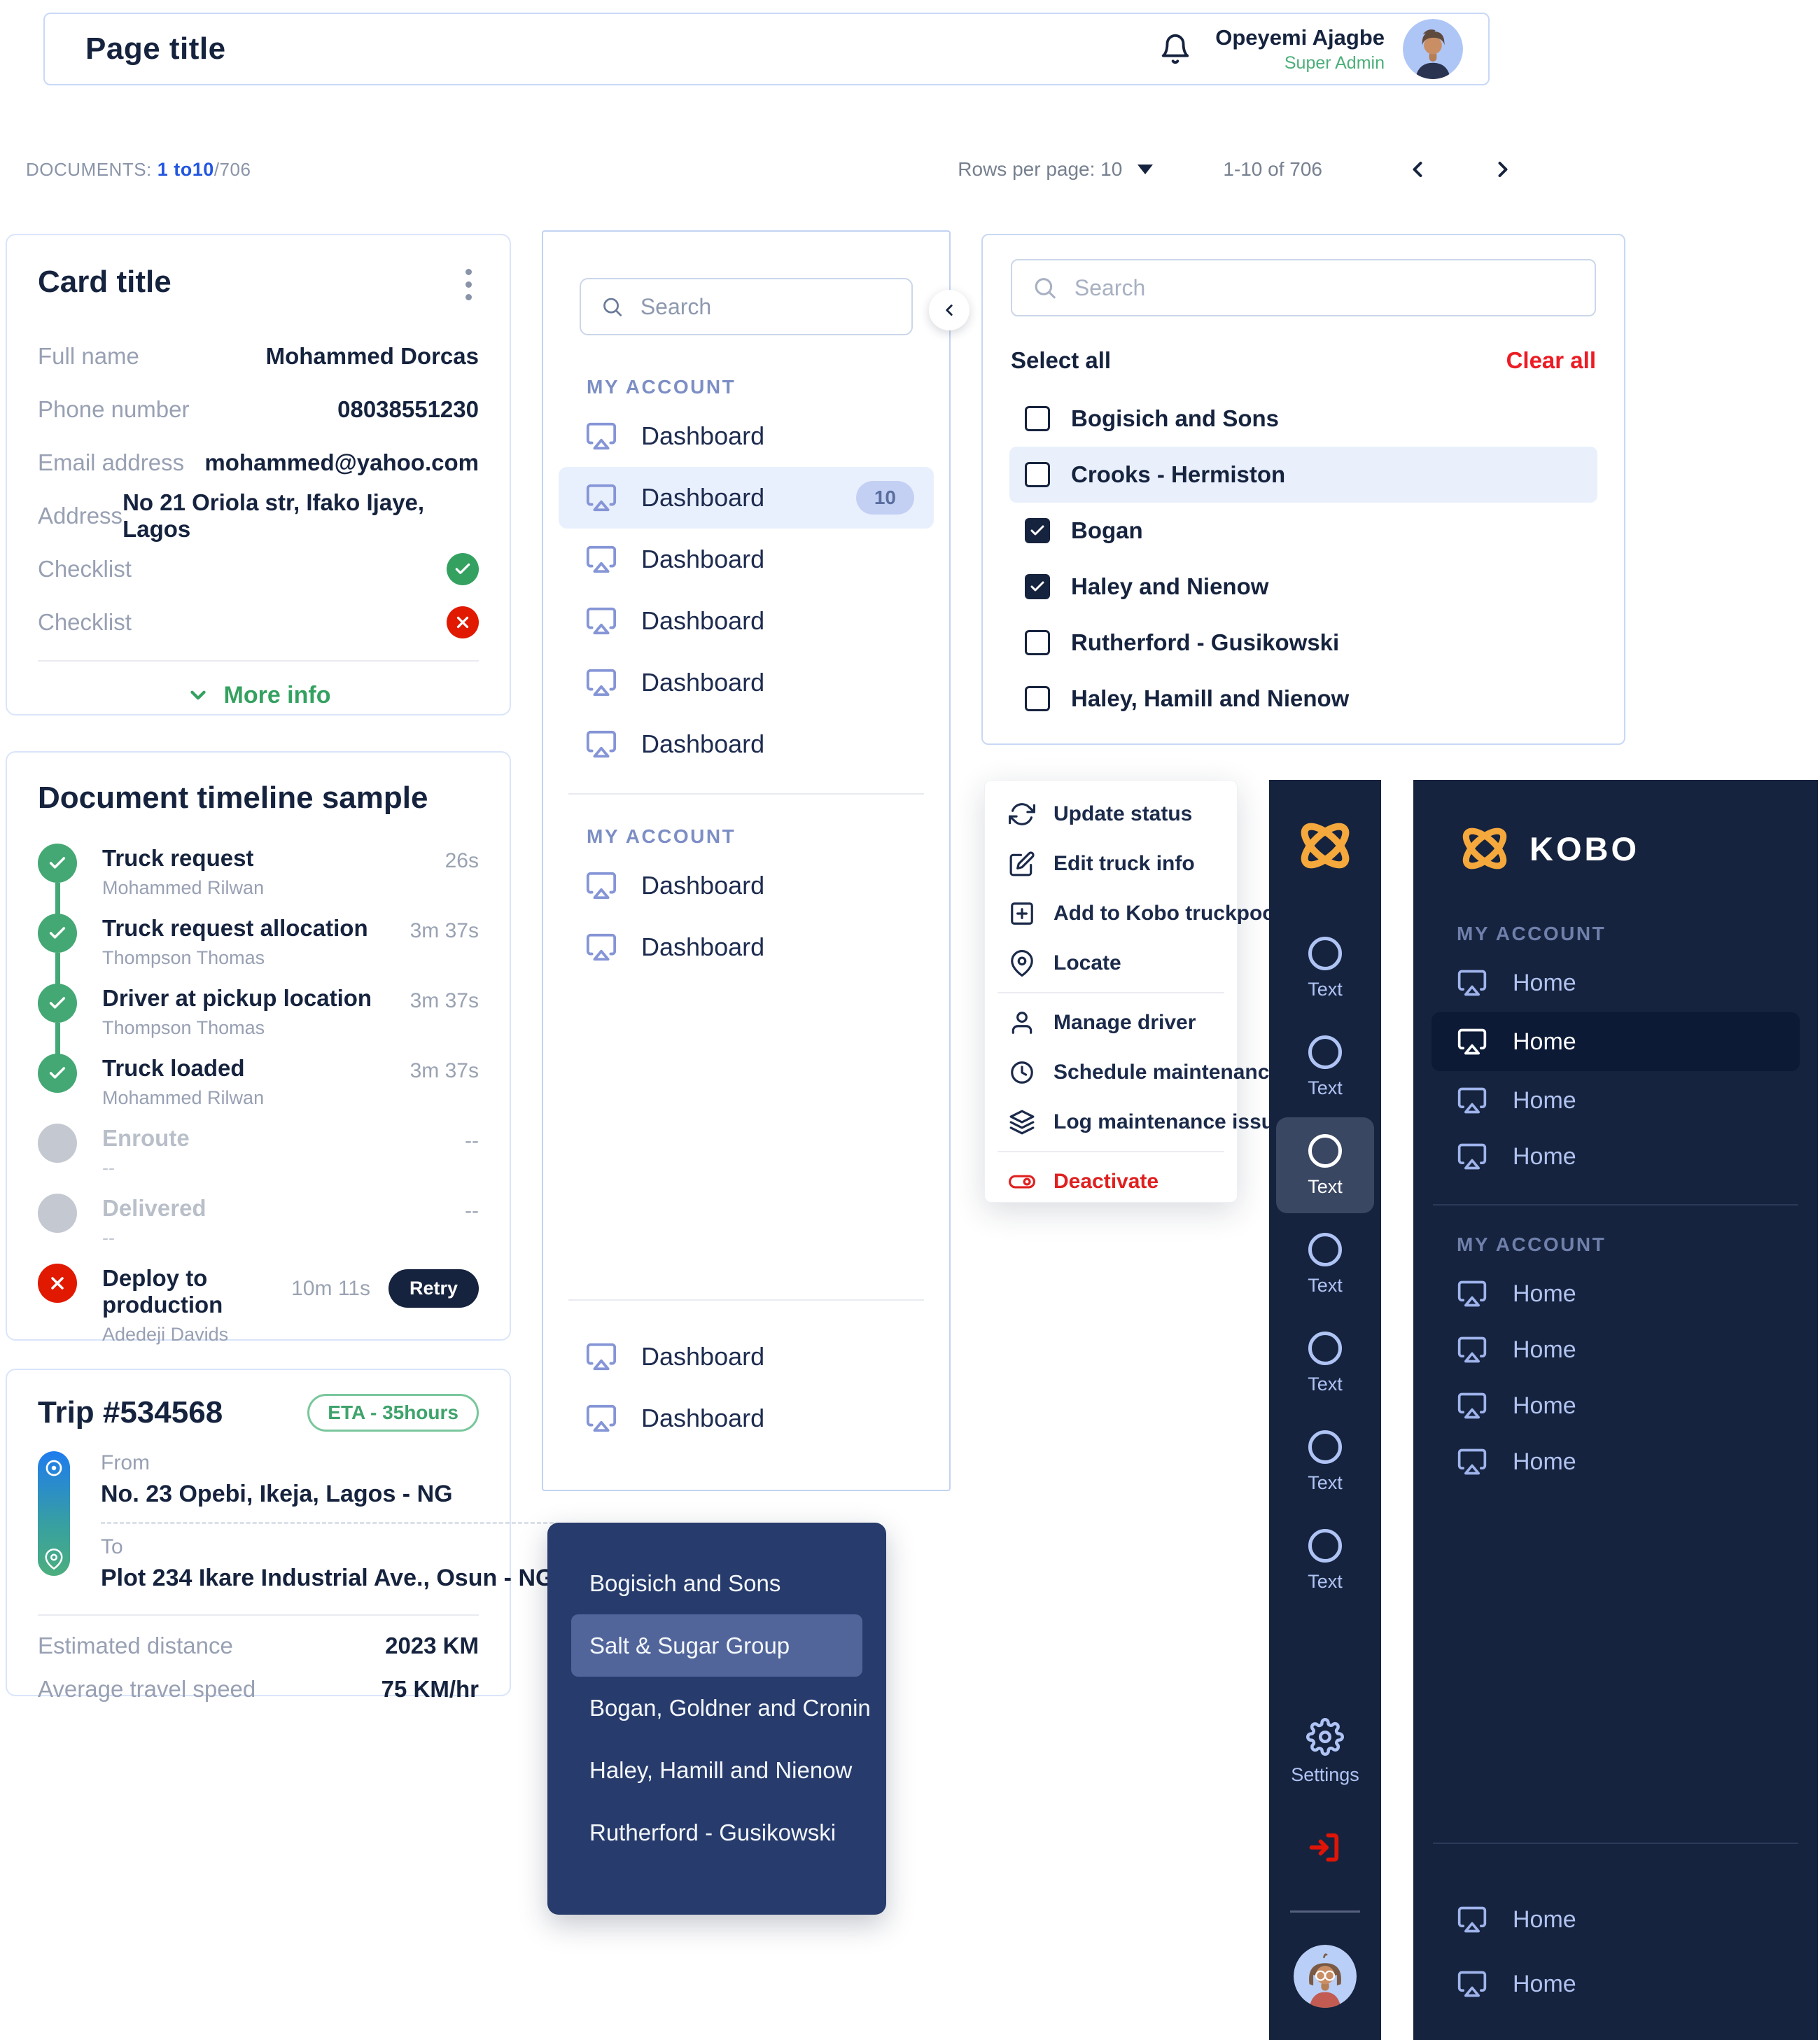 The width and height of the screenshot is (1820, 2040). What do you see at coordinates (721, 1769) in the screenshot?
I see `dropdown-option: Haley, Hamill and Nienow` at bounding box center [721, 1769].